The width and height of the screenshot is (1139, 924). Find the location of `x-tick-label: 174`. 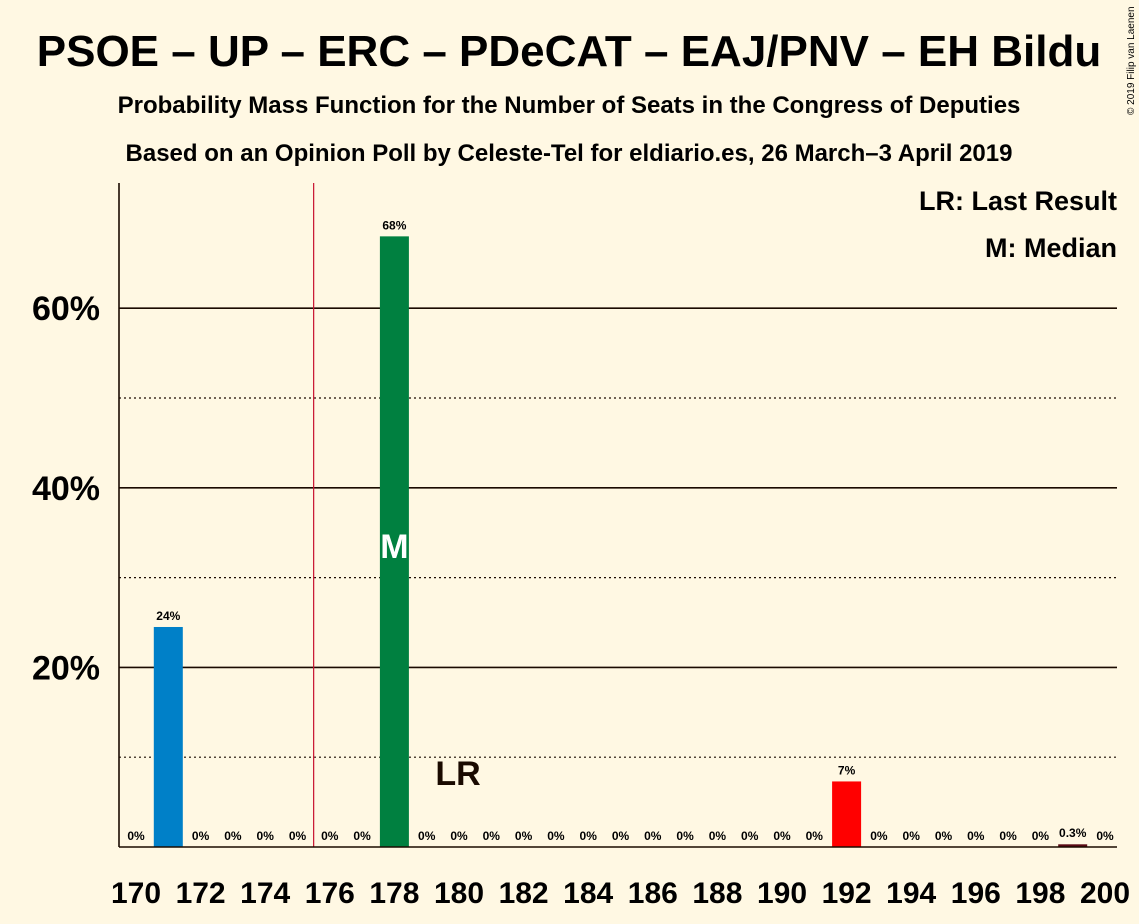

x-tick-label: 174 is located at coordinates (265, 893).